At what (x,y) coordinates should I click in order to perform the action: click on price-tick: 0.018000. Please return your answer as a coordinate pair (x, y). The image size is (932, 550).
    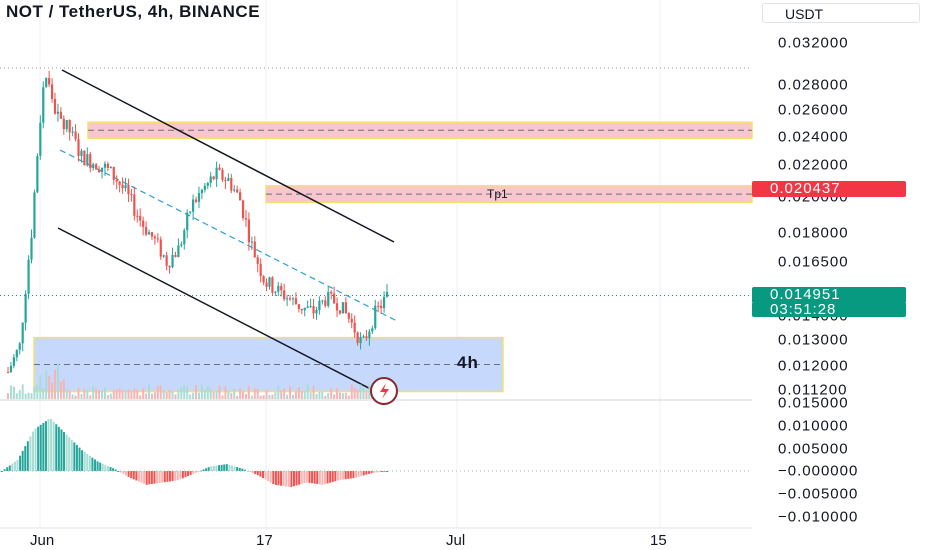
    Looking at the image, I should click on (813, 233).